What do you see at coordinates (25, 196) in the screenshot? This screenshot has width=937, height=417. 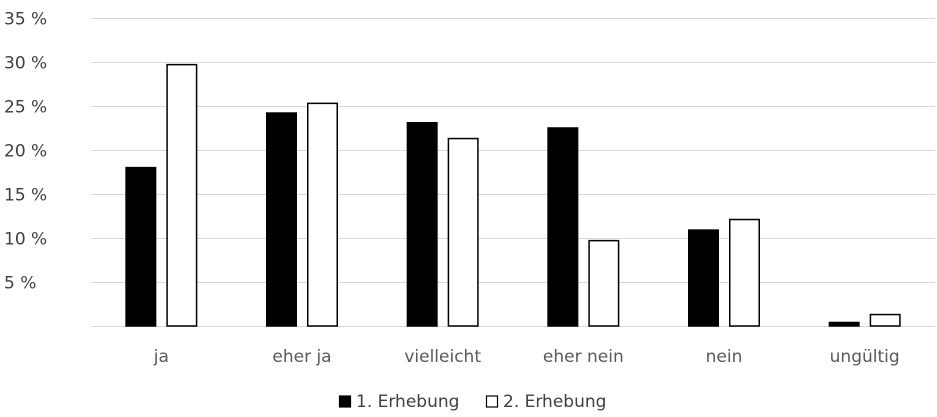 I see `y-tick-label: 15 %` at bounding box center [25, 196].